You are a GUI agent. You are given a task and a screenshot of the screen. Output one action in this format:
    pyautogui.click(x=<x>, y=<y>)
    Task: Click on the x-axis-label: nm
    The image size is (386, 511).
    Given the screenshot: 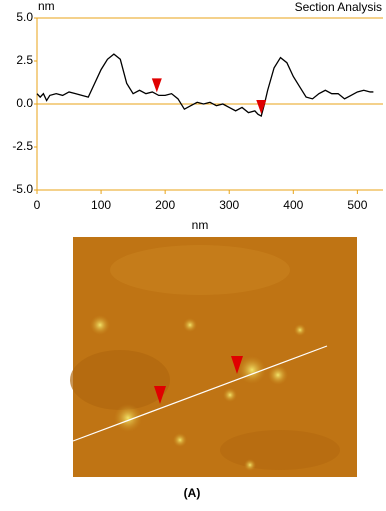 What is the action you would take?
    pyautogui.click(x=200, y=225)
    